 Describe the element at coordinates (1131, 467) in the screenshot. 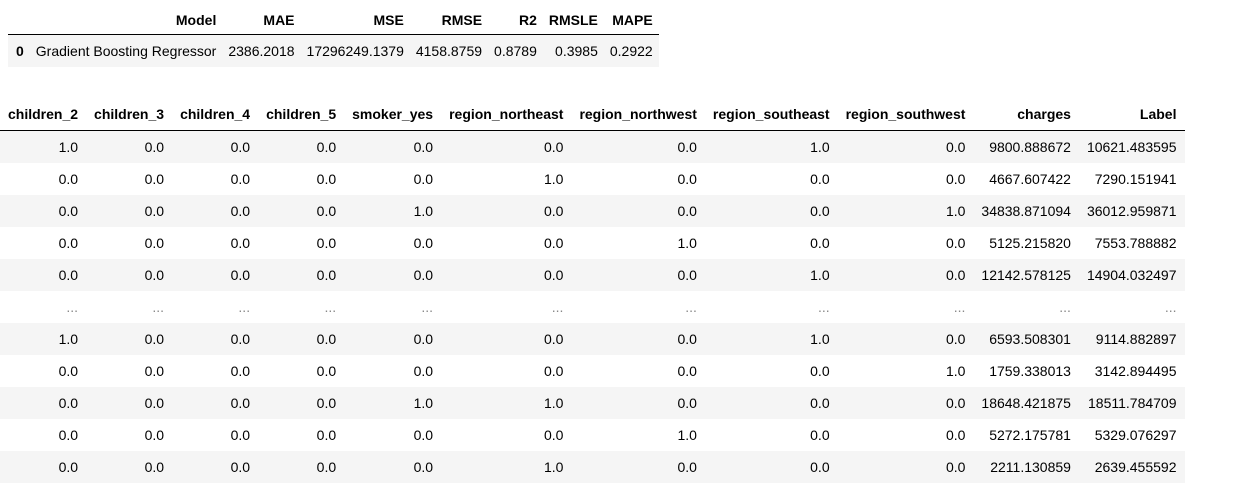

I see `table-cell: 2639.455592` at that location.